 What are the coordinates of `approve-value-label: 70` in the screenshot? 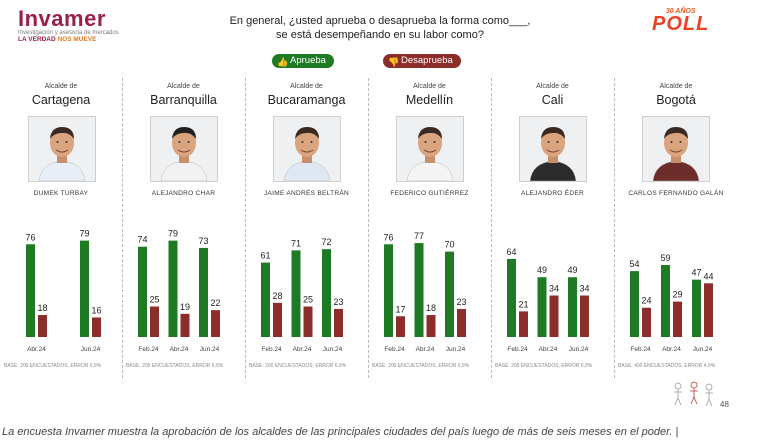 It's located at (449, 245).